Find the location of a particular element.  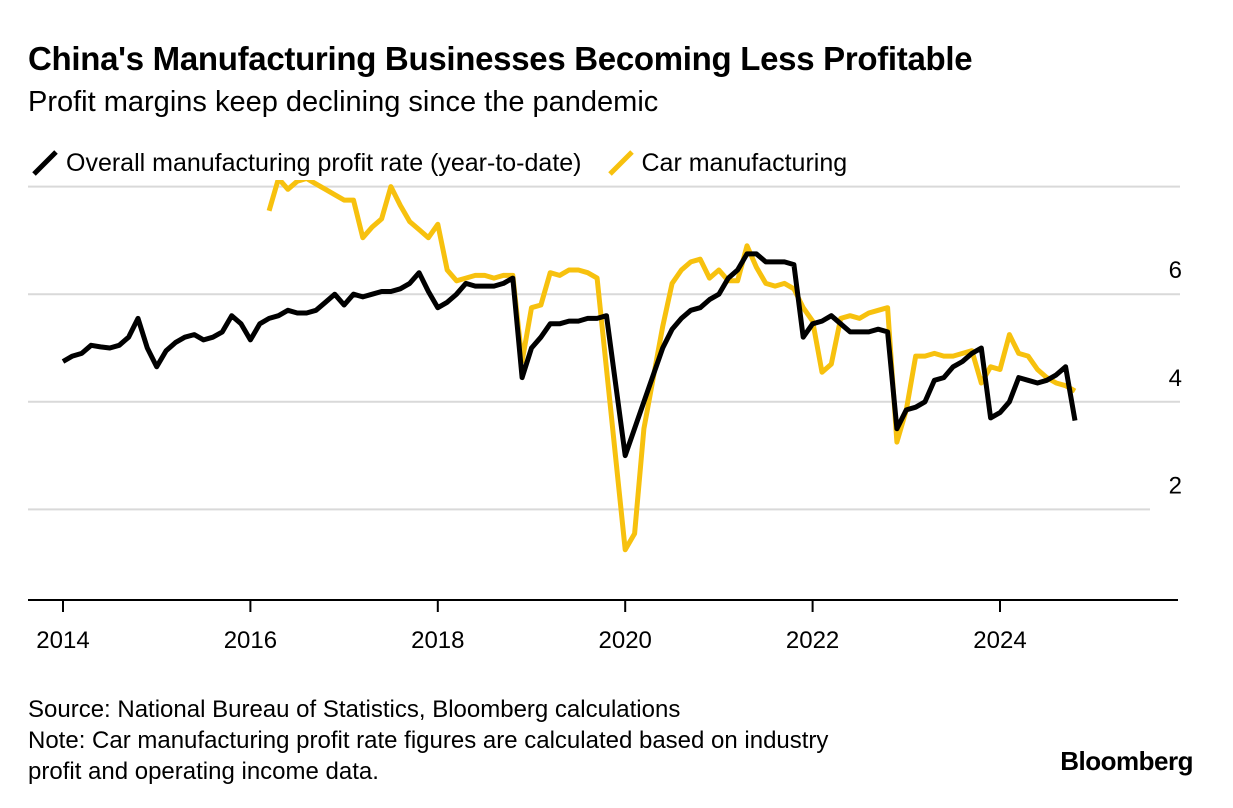

x-tick-label: 2024 is located at coordinates (999, 640).